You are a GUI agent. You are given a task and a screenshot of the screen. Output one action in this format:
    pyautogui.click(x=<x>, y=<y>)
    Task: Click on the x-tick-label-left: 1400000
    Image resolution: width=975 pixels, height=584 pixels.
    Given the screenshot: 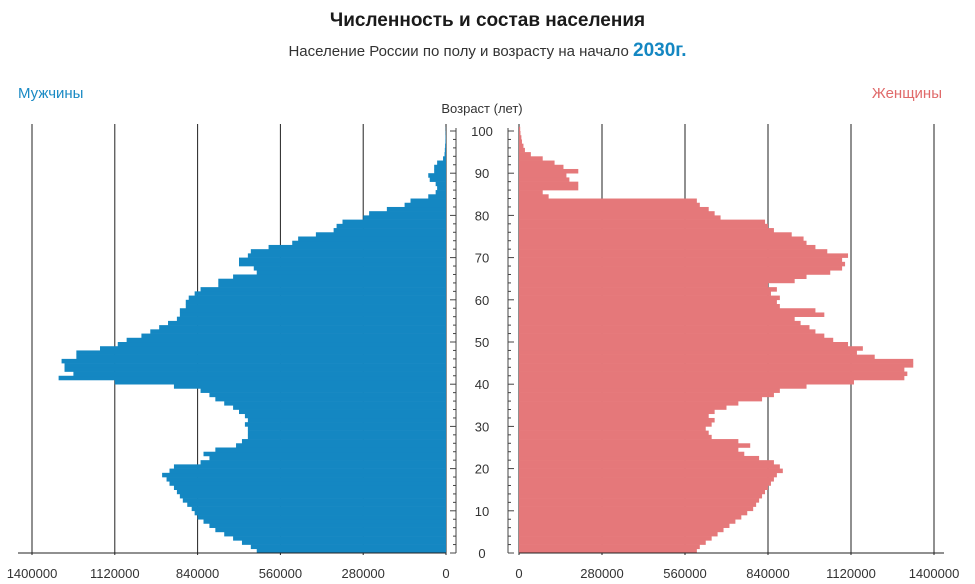 What is the action you would take?
    pyautogui.click(x=32, y=573)
    